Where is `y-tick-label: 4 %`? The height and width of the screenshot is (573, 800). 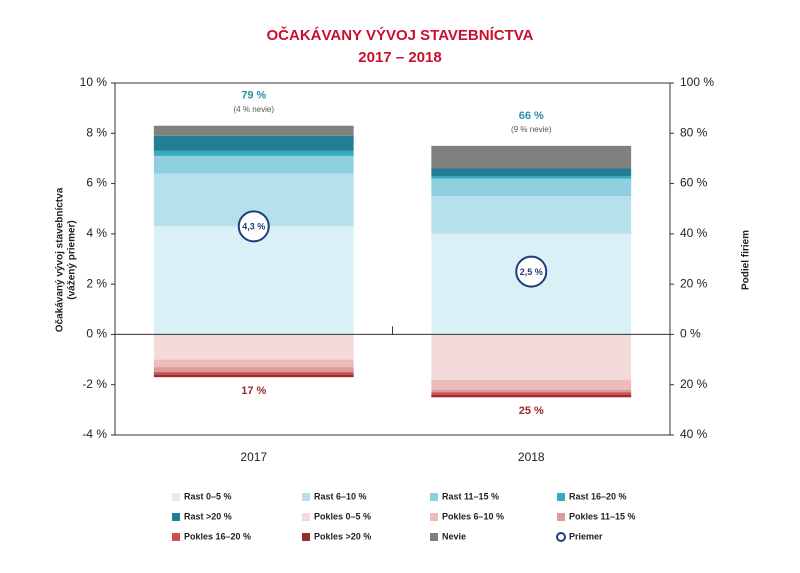
y-tick-label: 4 % is located at coordinates (96, 233).